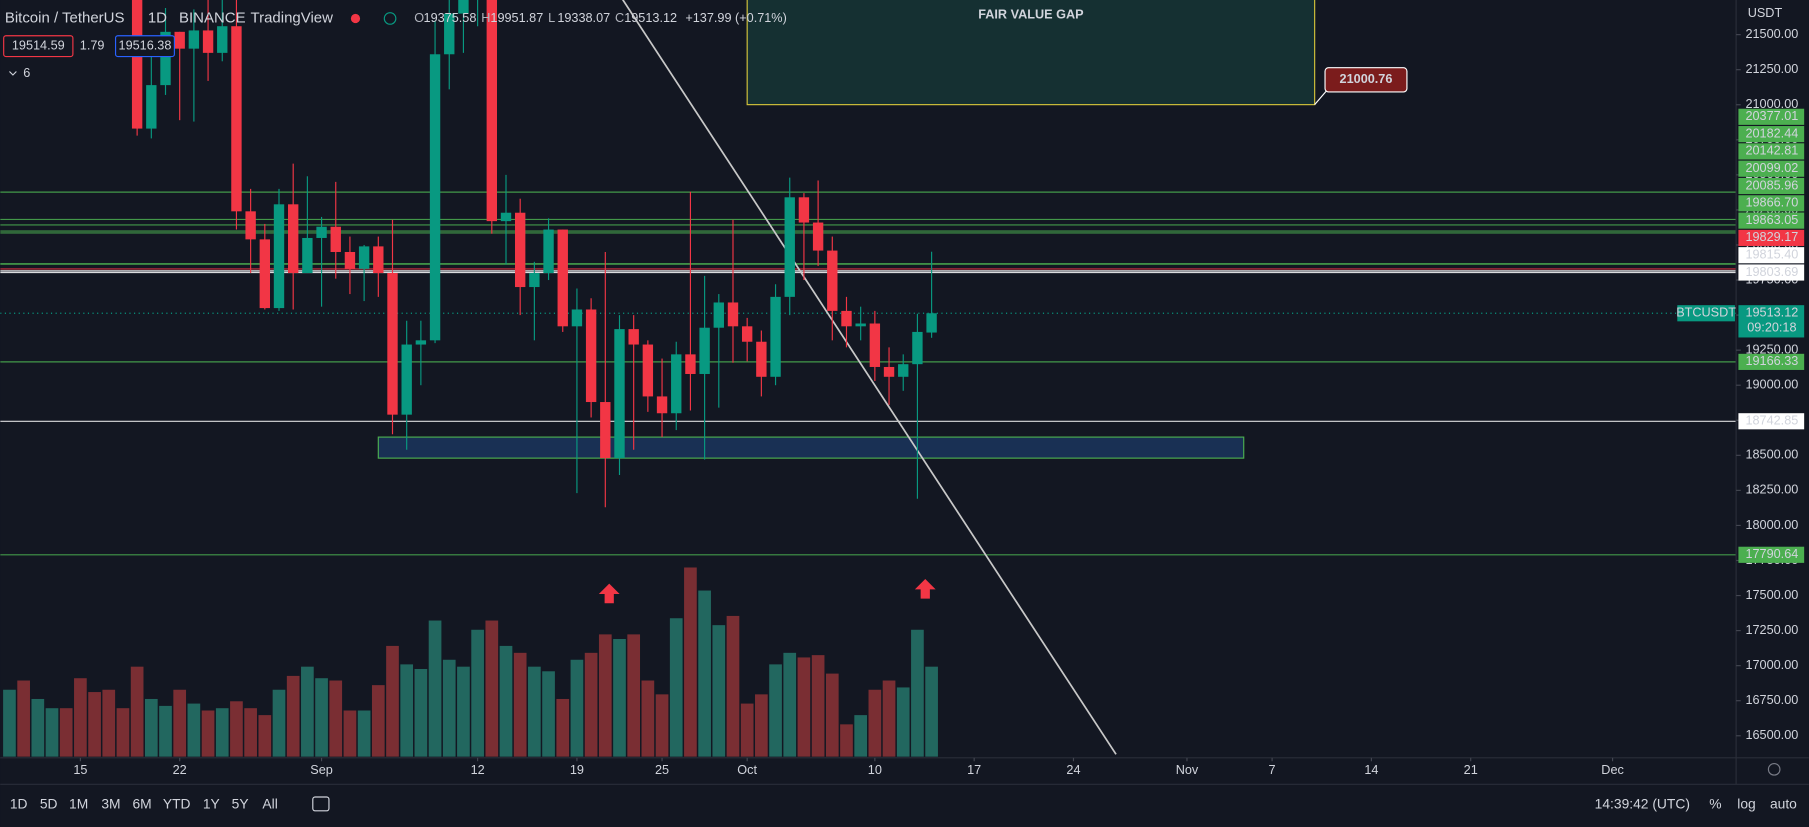 The height and width of the screenshot is (827, 1809). What do you see at coordinates (141, 804) in the screenshot?
I see `range-button: 6M` at bounding box center [141, 804].